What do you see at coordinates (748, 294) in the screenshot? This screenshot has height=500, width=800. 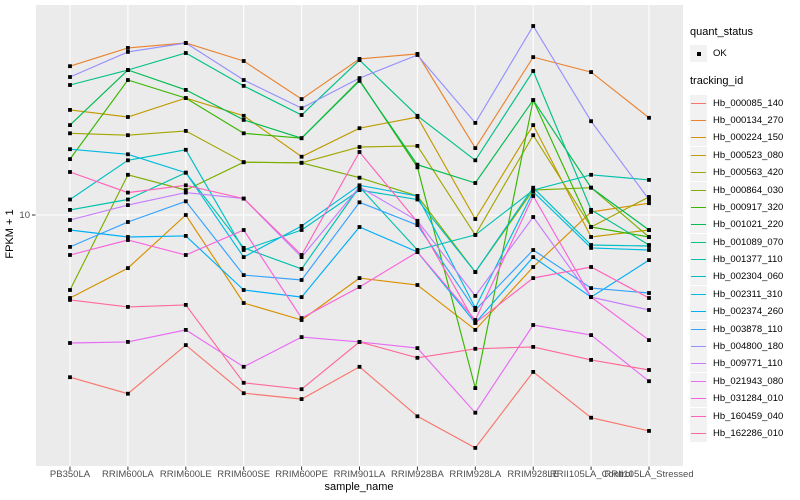 I see `legend-item-label: Hb_002311_310` at bounding box center [748, 294].